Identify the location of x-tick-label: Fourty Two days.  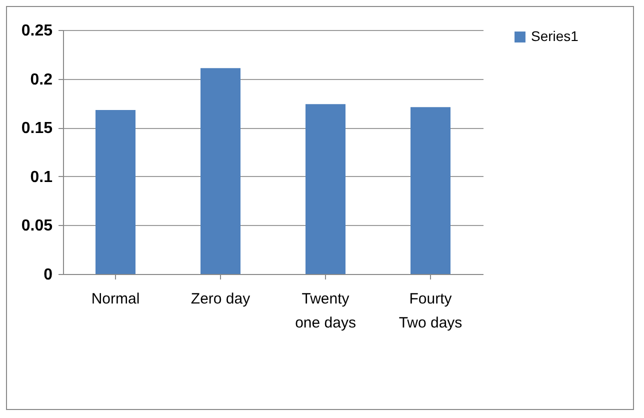
(430, 311).